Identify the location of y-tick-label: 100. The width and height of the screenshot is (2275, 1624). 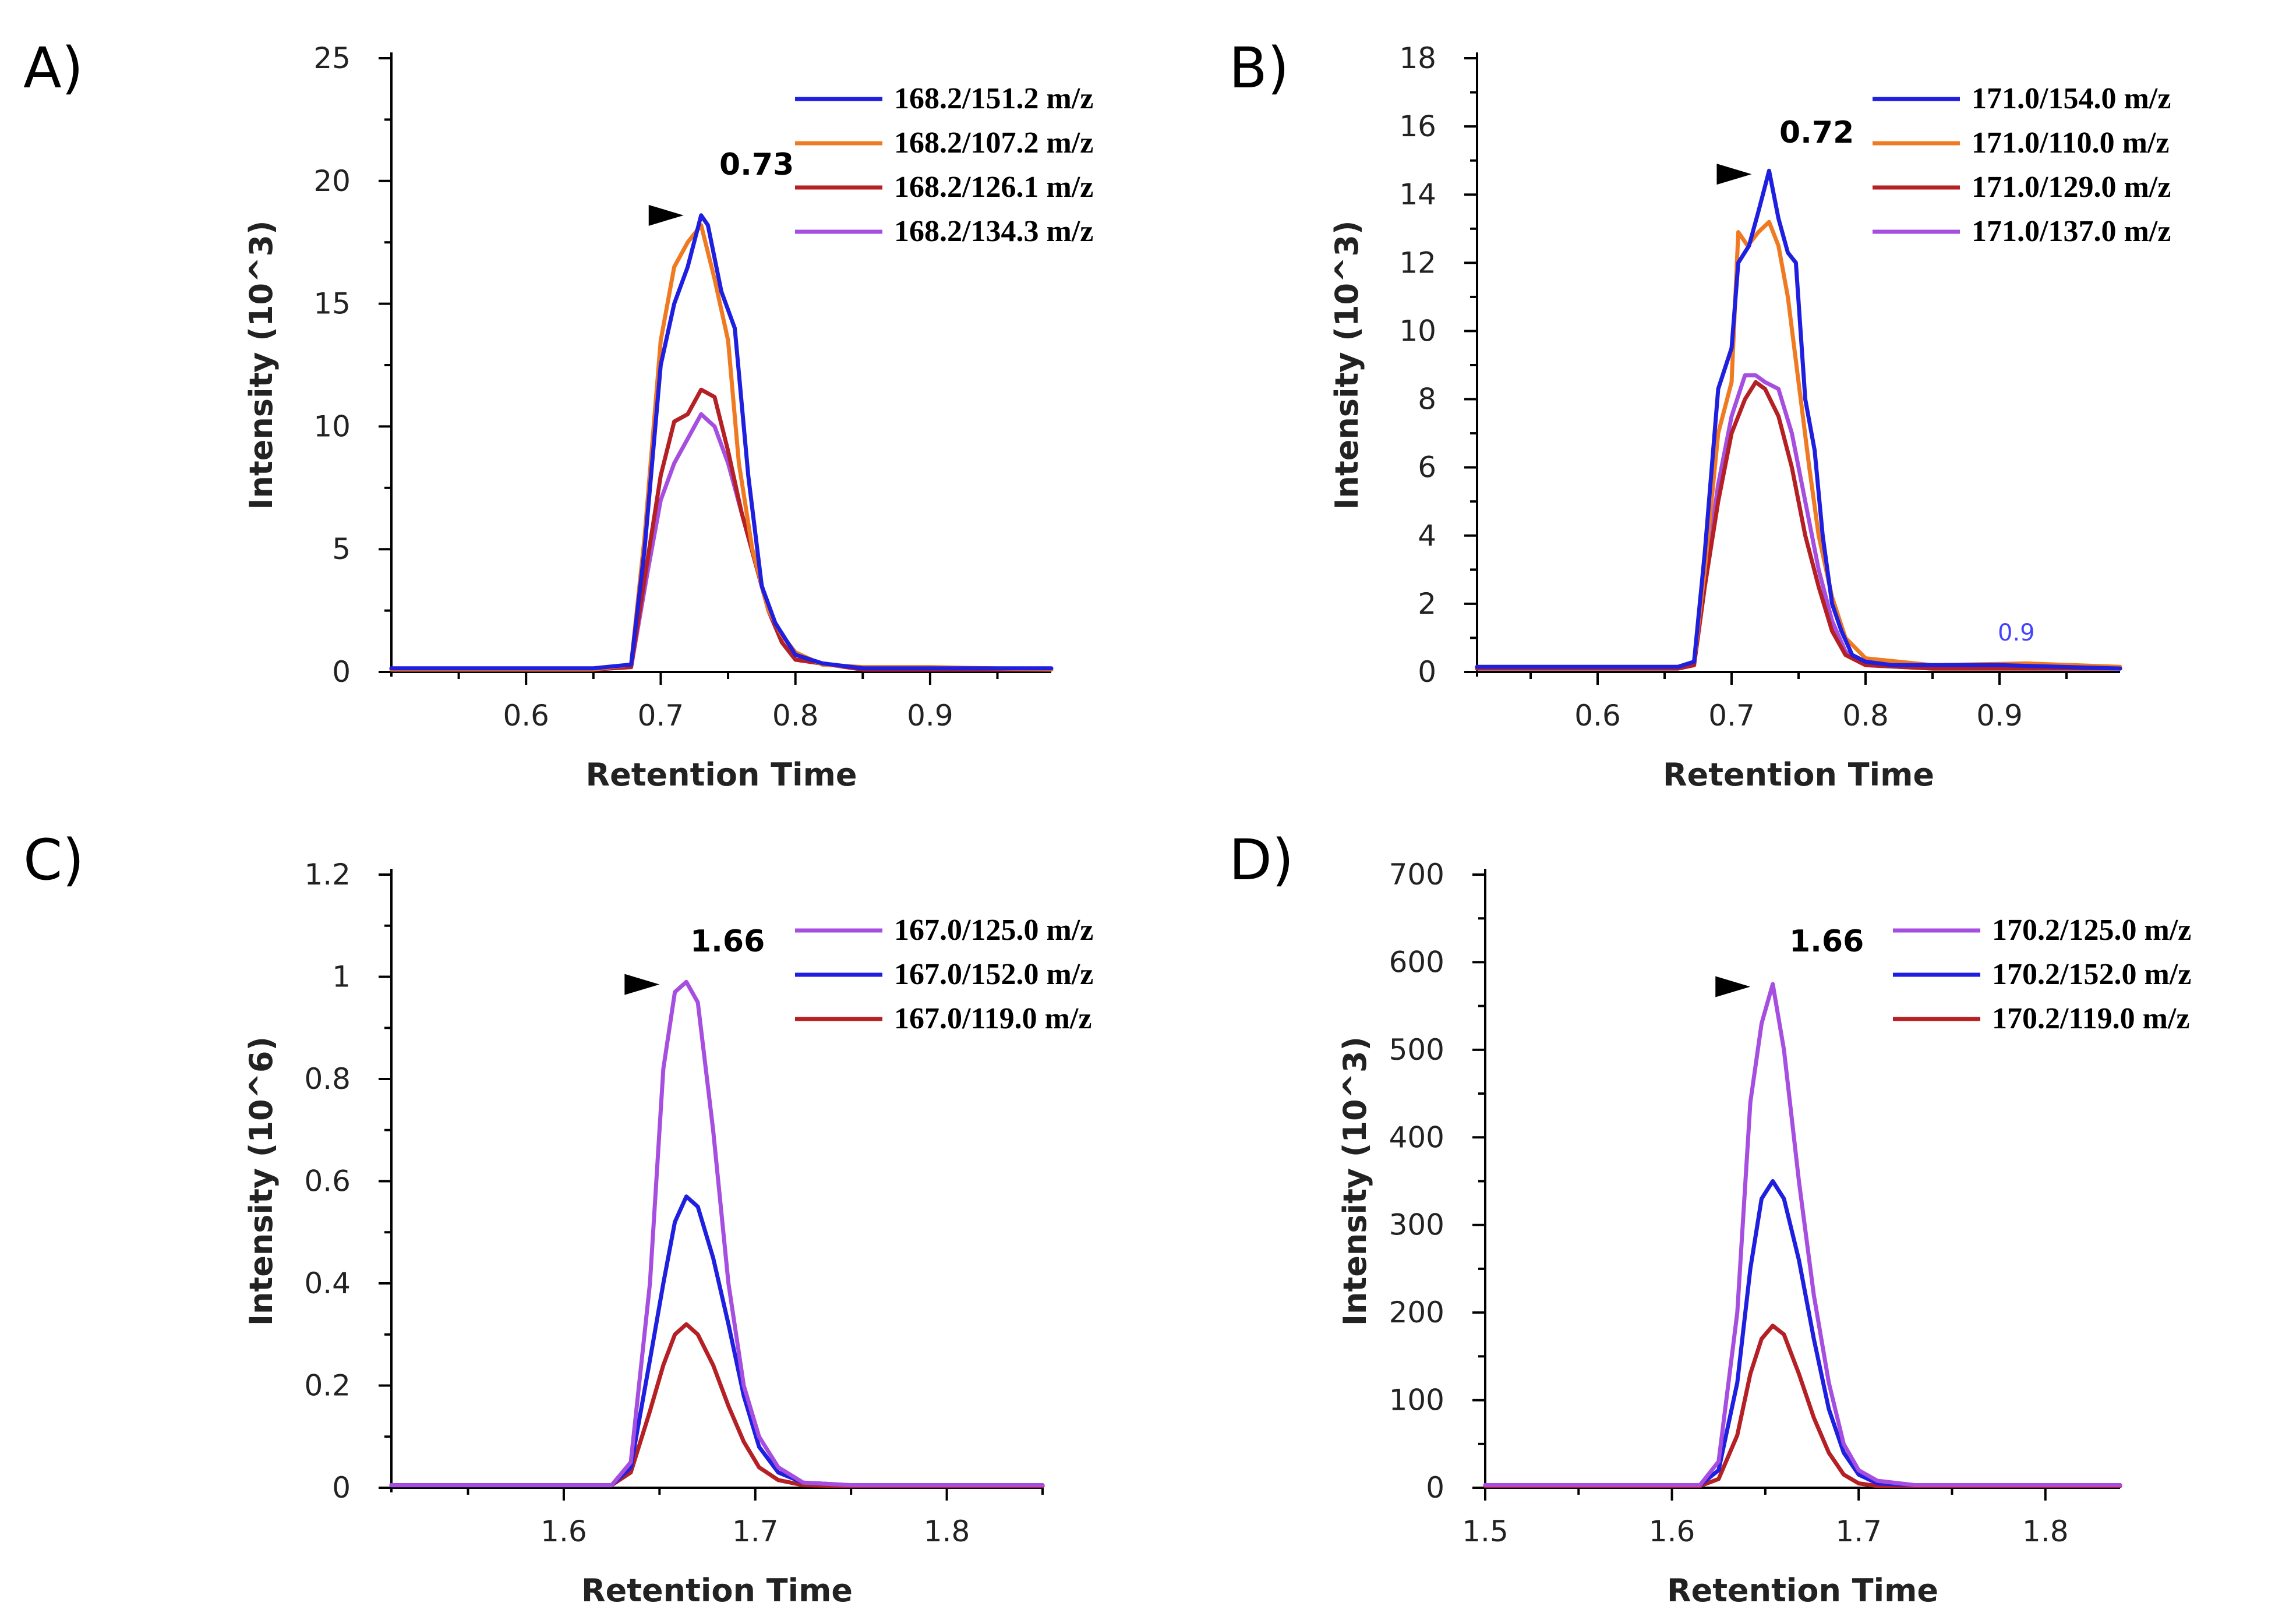
(1416, 1400).